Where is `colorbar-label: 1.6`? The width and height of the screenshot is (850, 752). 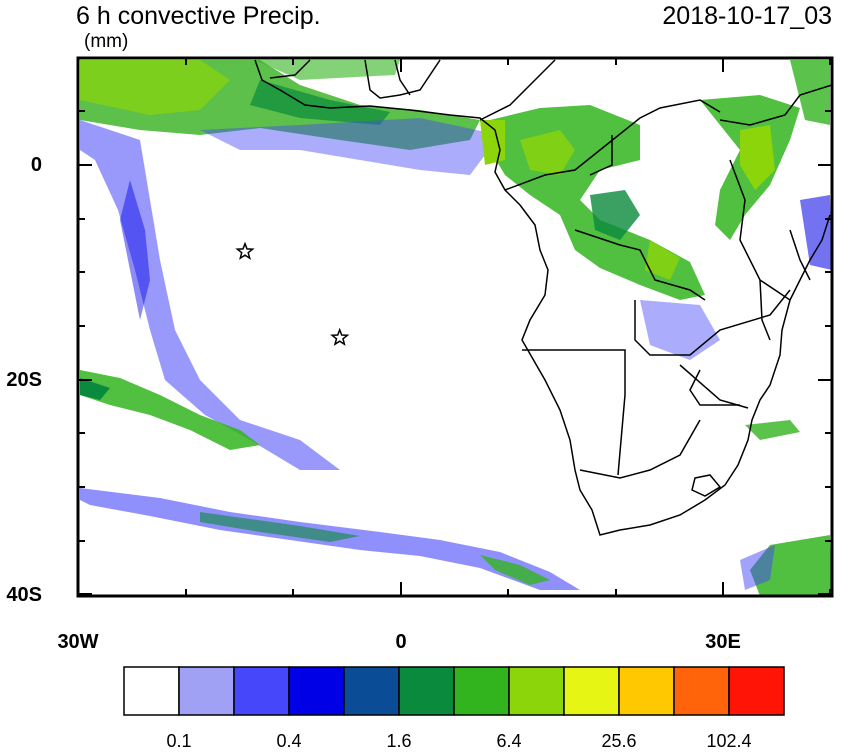
colorbar-label: 1.6 is located at coordinates (399, 741).